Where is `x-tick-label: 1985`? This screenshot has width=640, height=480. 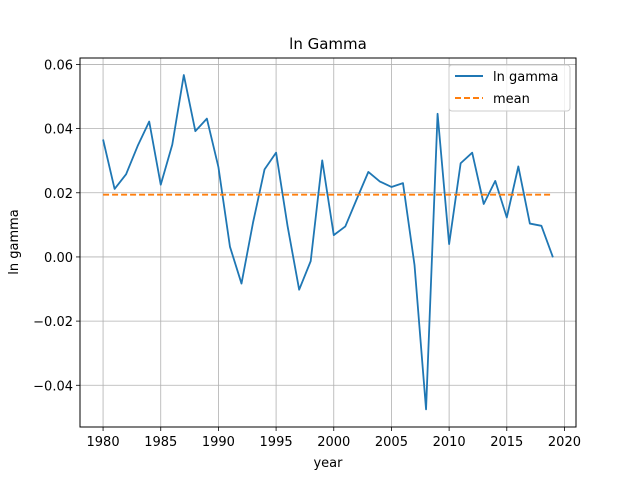 x-tick-label: 1985 is located at coordinates (160, 442).